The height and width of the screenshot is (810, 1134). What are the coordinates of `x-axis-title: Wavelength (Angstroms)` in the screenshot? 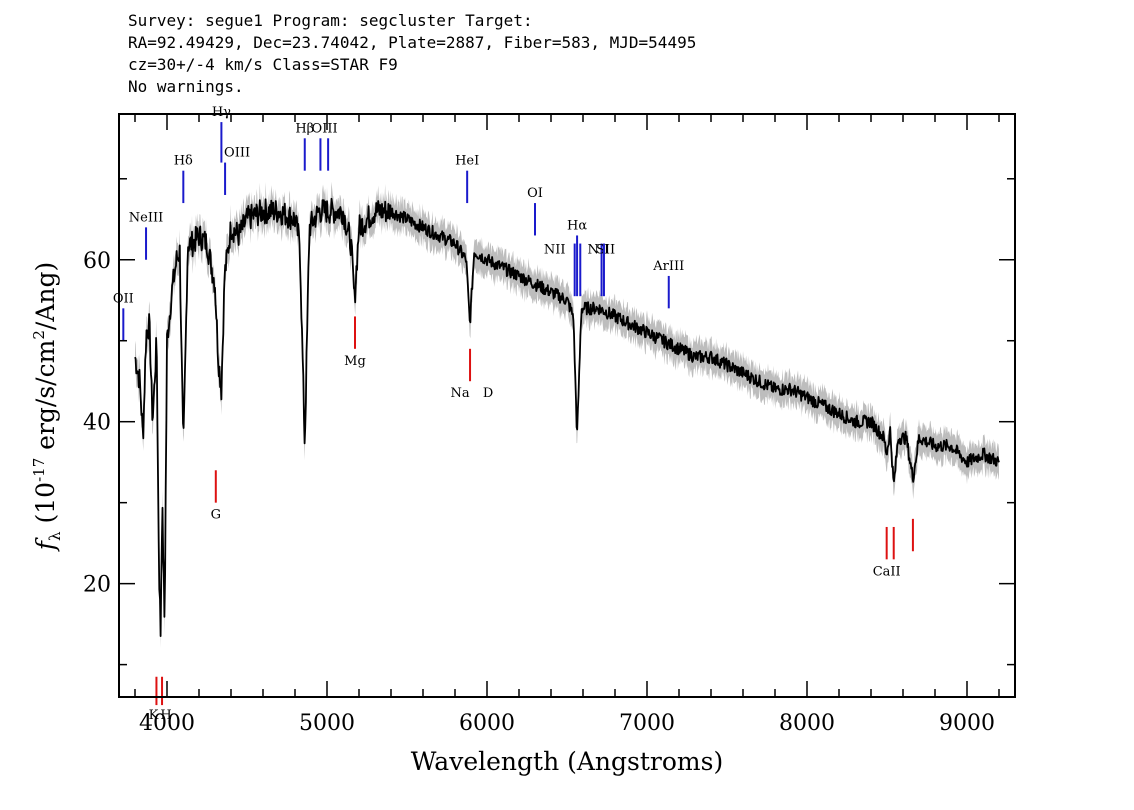 It's located at (567, 761).